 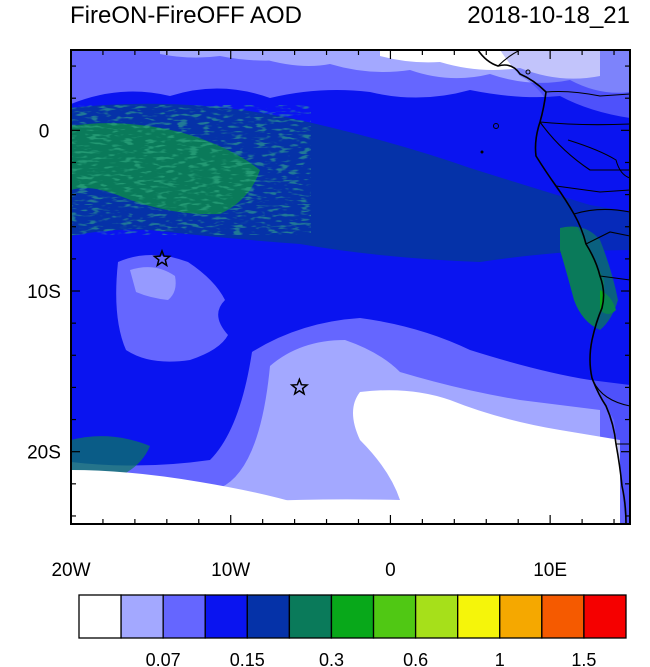 What do you see at coordinates (415, 658) in the screenshot?
I see `colorbar-label: 0.6` at bounding box center [415, 658].